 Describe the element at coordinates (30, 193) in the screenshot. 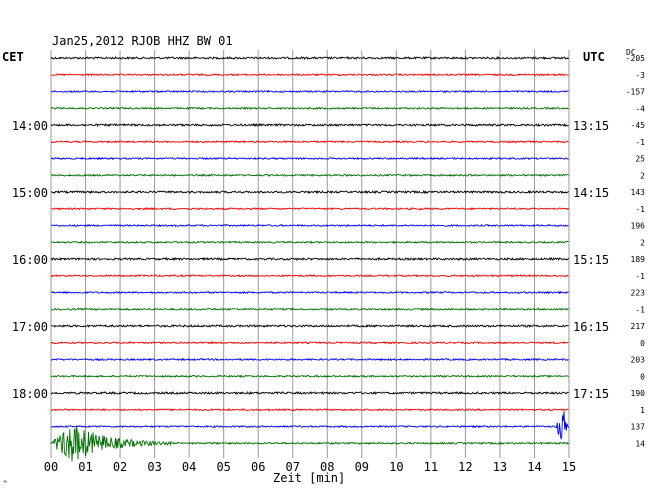

I see `cet-hour-label: 15:00` at that location.